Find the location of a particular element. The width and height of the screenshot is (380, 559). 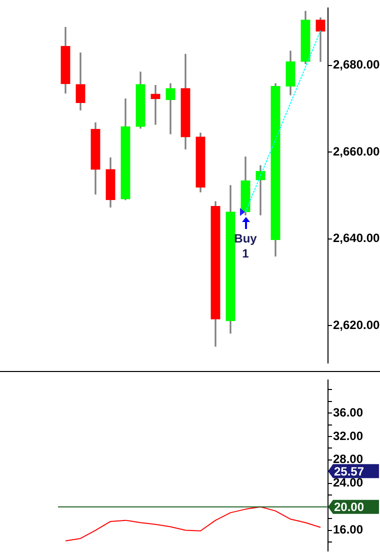

y-tick-label: 2,660.00 is located at coordinates (356, 151).